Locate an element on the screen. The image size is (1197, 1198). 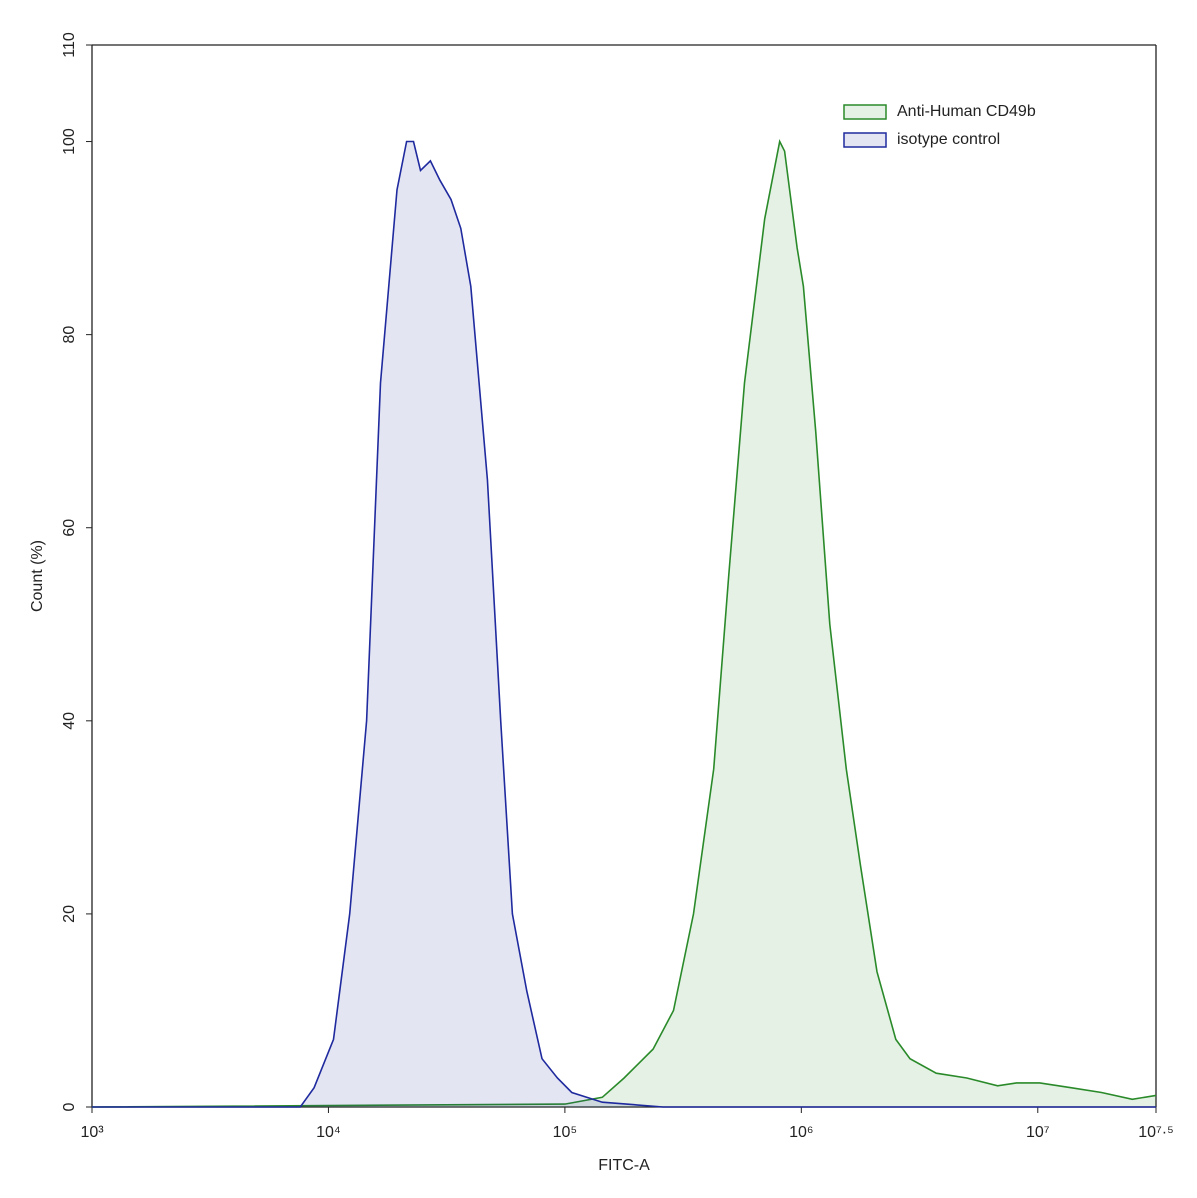
x-tick-label: 10⁷·⁵ is located at coordinates (1156, 1132).